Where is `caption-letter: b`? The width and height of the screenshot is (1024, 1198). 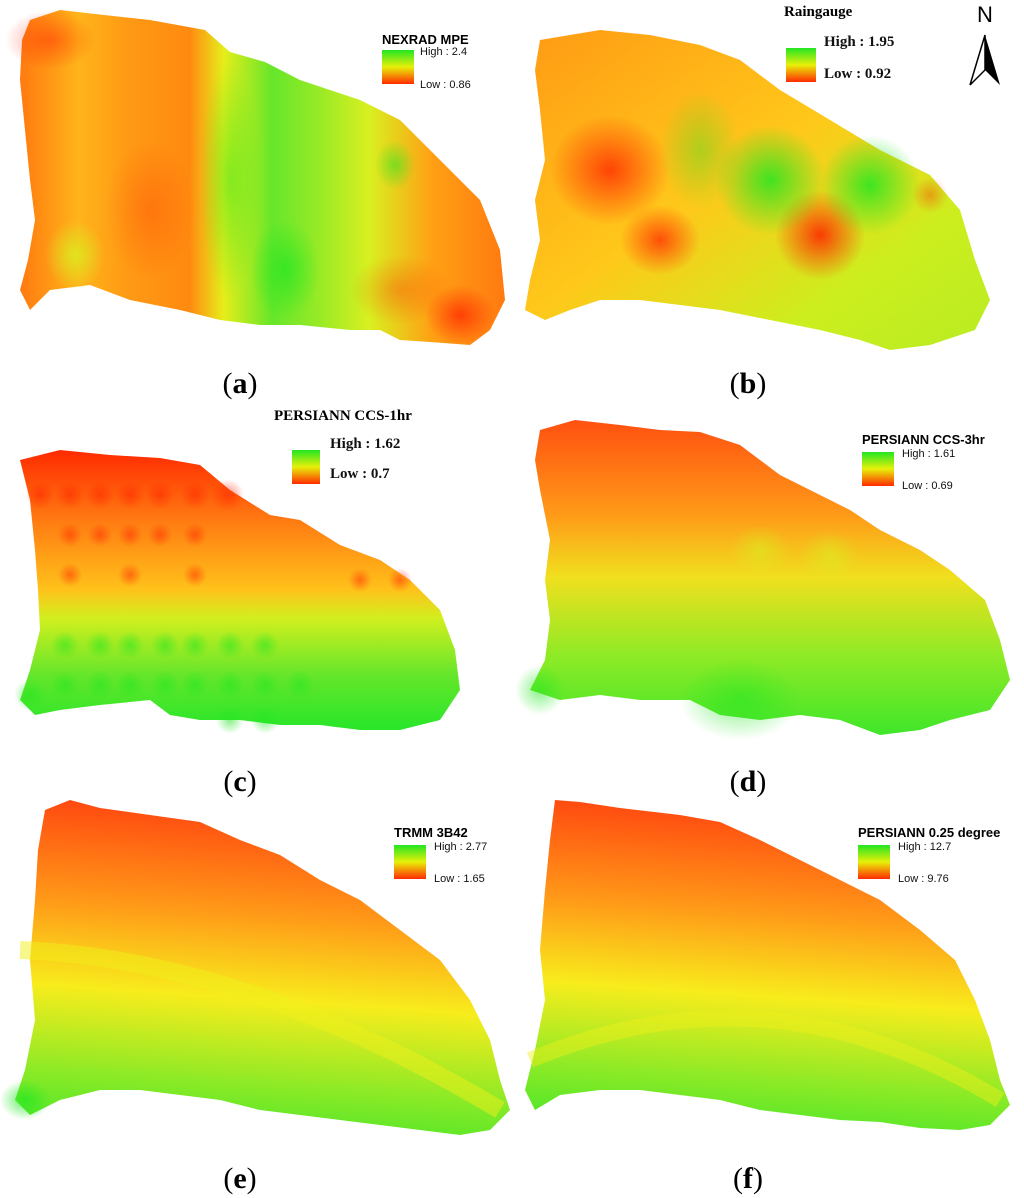
caption-letter: b is located at coordinates (748, 383).